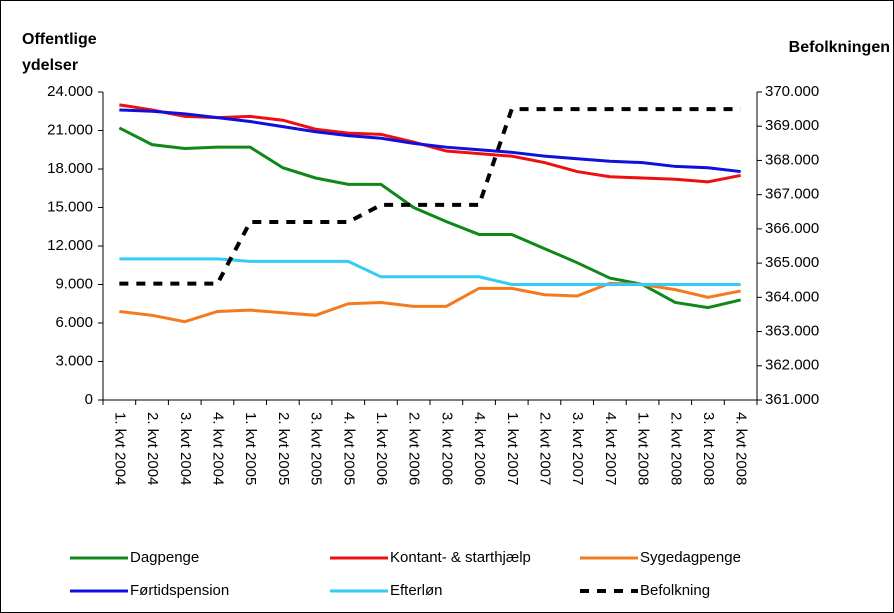  What do you see at coordinates (416, 590) in the screenshot?
I see `legend-label: Efterløn` at bounding box center [416, 590].